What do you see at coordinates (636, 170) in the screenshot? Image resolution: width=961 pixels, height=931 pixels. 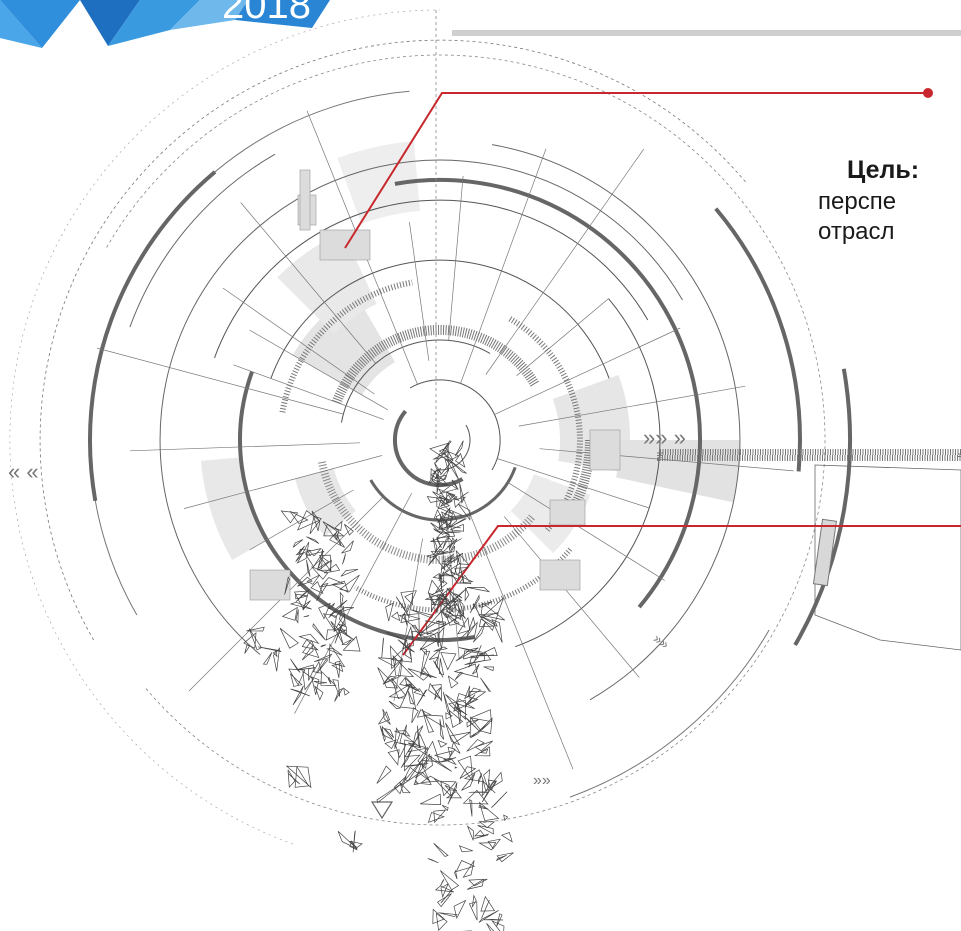 I see `callout-line-goal` at bounding box center [636, 170].